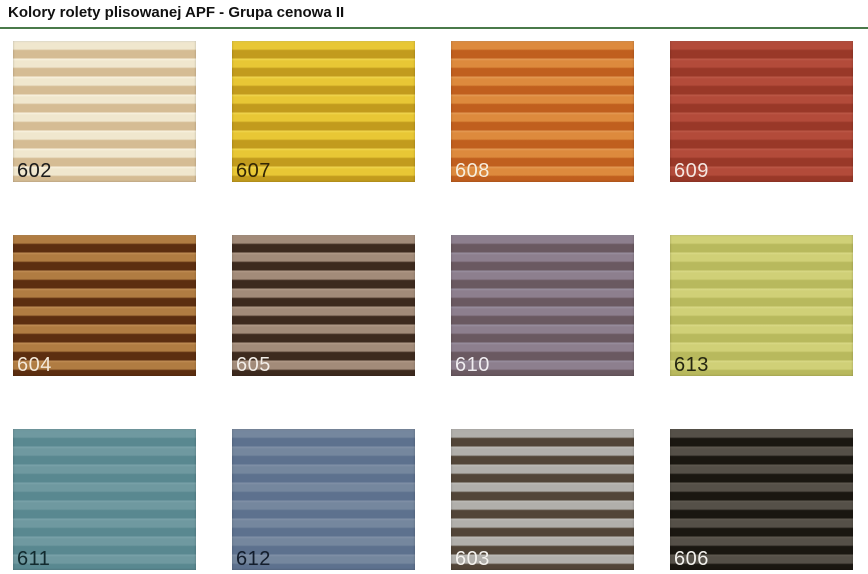 The height and width of the screenshot is (574, 868). Describe the element at coordinates (761, 499) in the screenshot. I see `color-swatch: 606` at that location.